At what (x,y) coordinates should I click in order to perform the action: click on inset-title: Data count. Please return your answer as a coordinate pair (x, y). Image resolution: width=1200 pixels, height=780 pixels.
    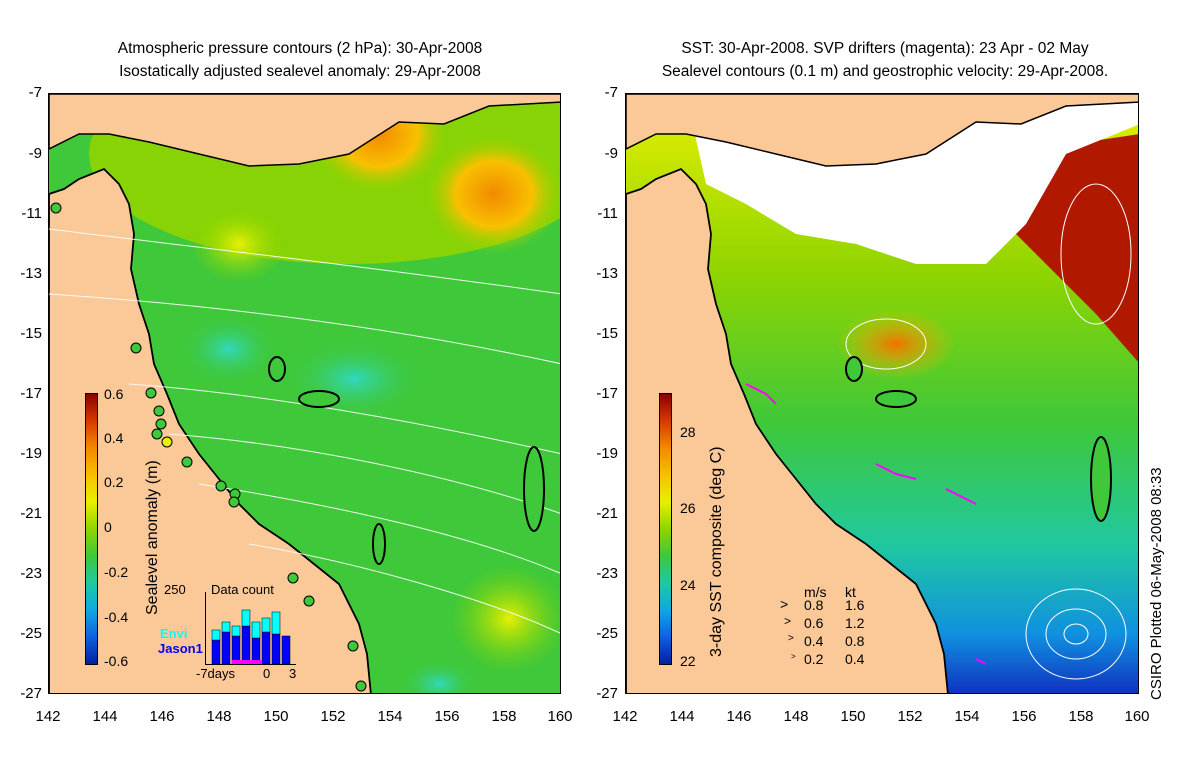
    Looking at the image, I should click on (242, 589).